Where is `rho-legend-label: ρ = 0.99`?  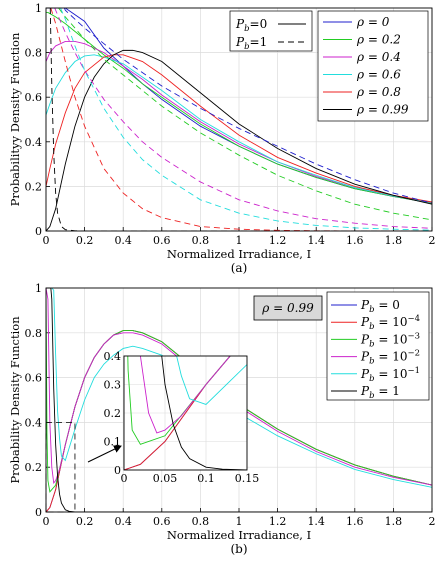 rho-legend-label: ρ = 0.99 is located at coordinates (382, 110).